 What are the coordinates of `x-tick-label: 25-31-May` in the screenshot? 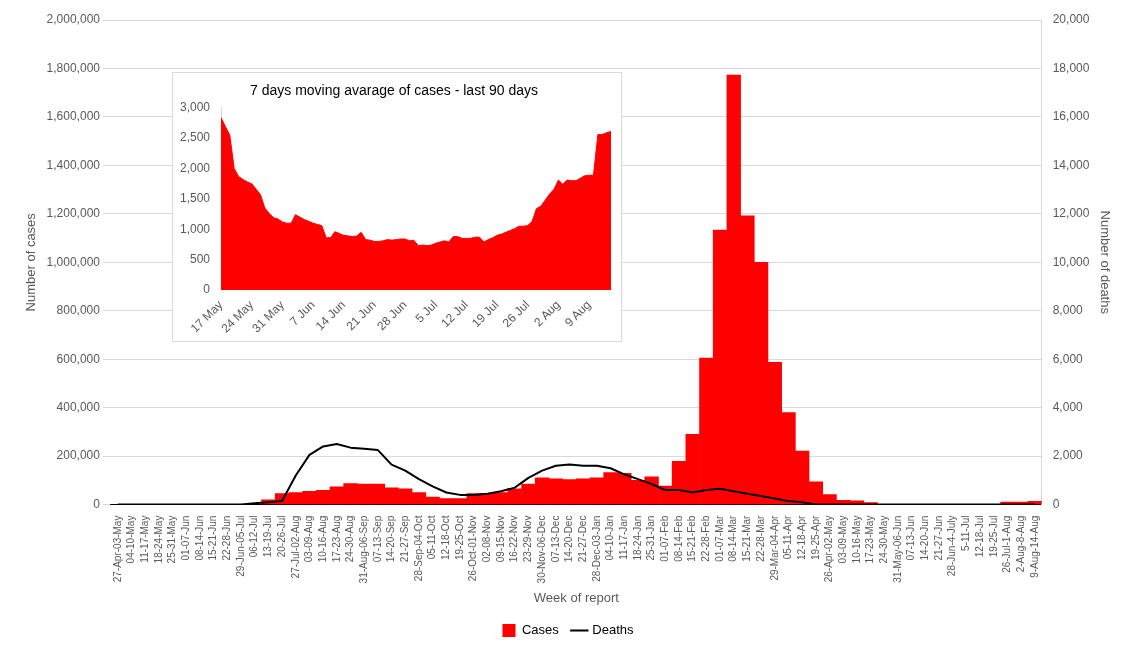 It's located at (172, 539).